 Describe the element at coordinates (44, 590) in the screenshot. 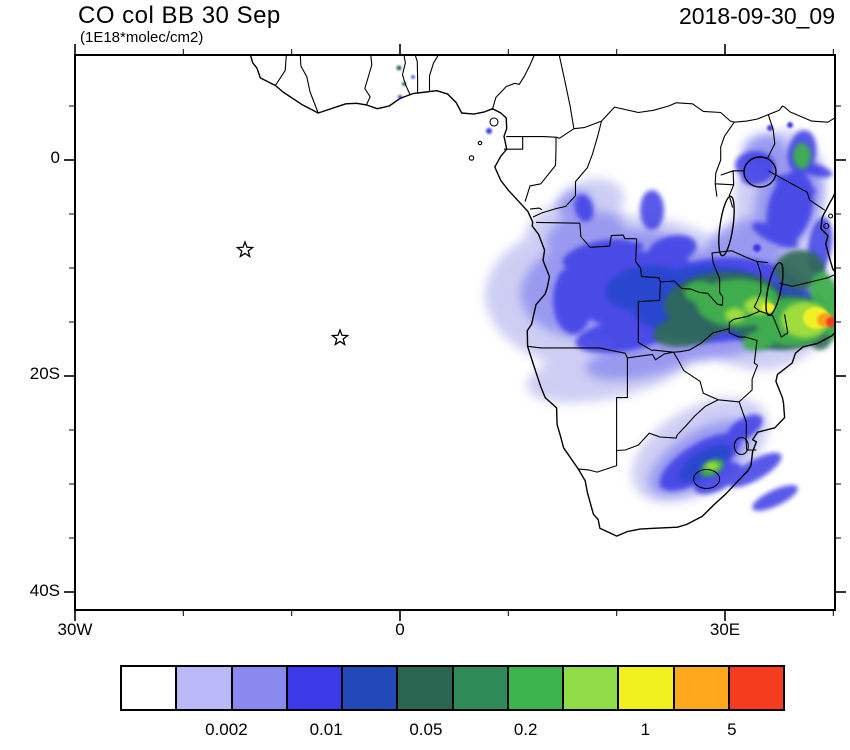

I see `y-axis-label-40s: 40S` at that location.